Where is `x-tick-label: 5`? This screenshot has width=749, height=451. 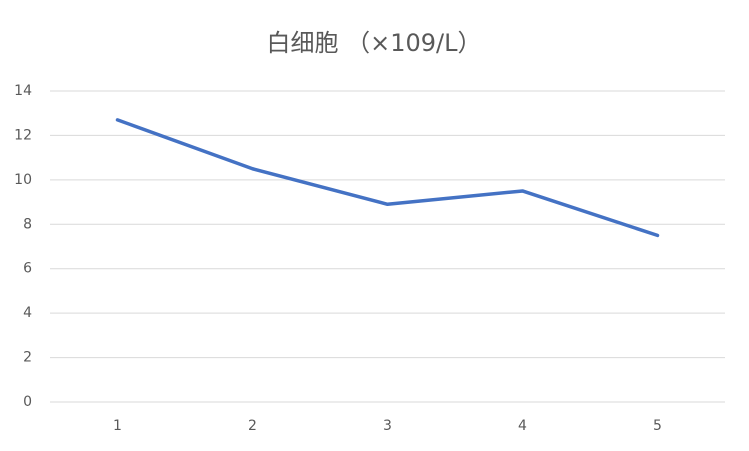 x-tick-label: 5 is located at coordinates (657, 426).